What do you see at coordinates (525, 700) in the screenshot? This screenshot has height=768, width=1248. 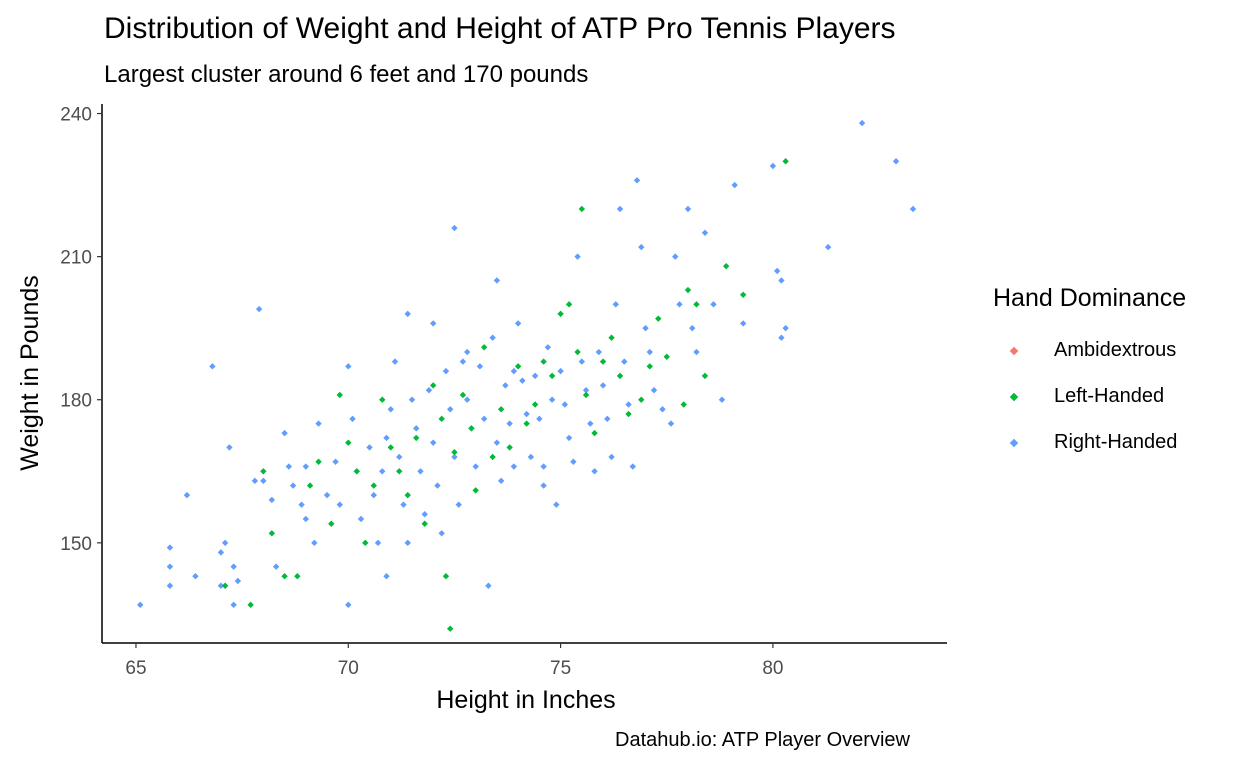 I see `x-axis-title: Height in Inches` at bounding box center [525, 700].